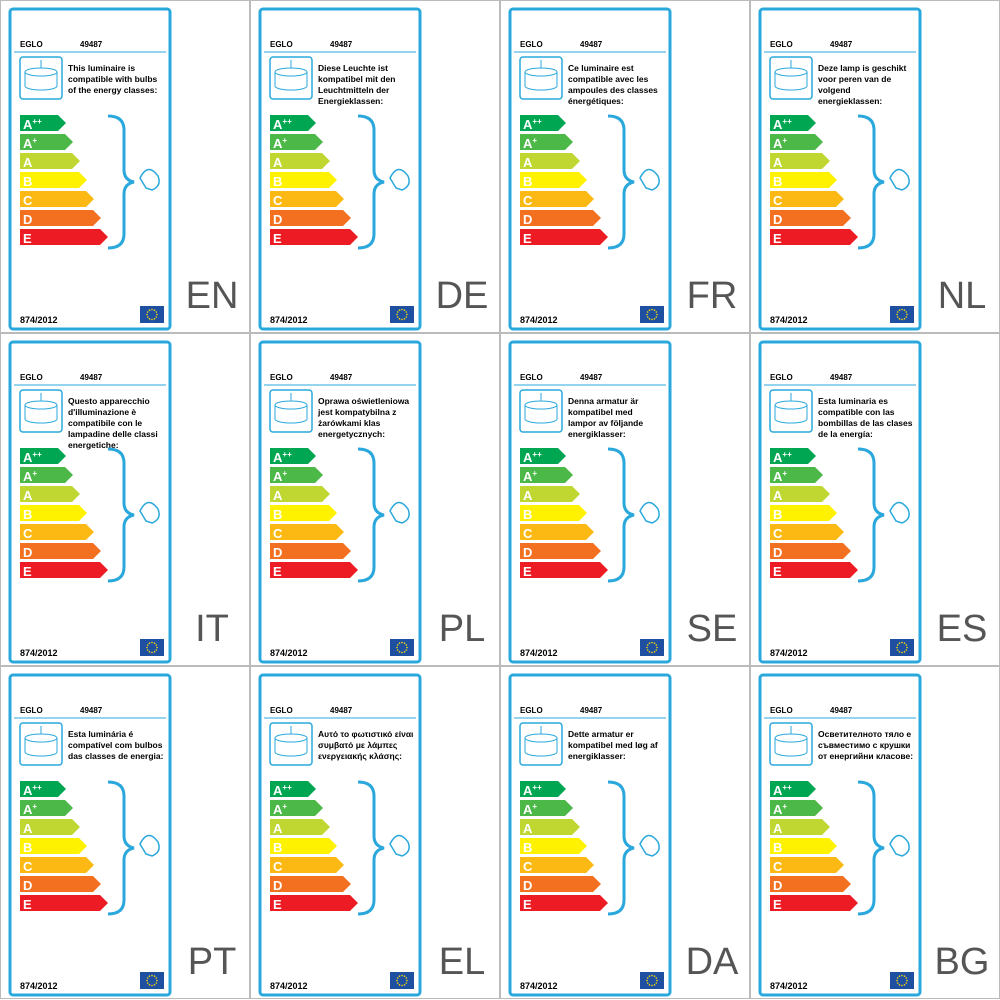 The height and width of the screenshot is (1000, 1000). What do you see at coordinates (462, 962) in the screenshot?
I see `language-code: EL` at bounding box center [462, 962].